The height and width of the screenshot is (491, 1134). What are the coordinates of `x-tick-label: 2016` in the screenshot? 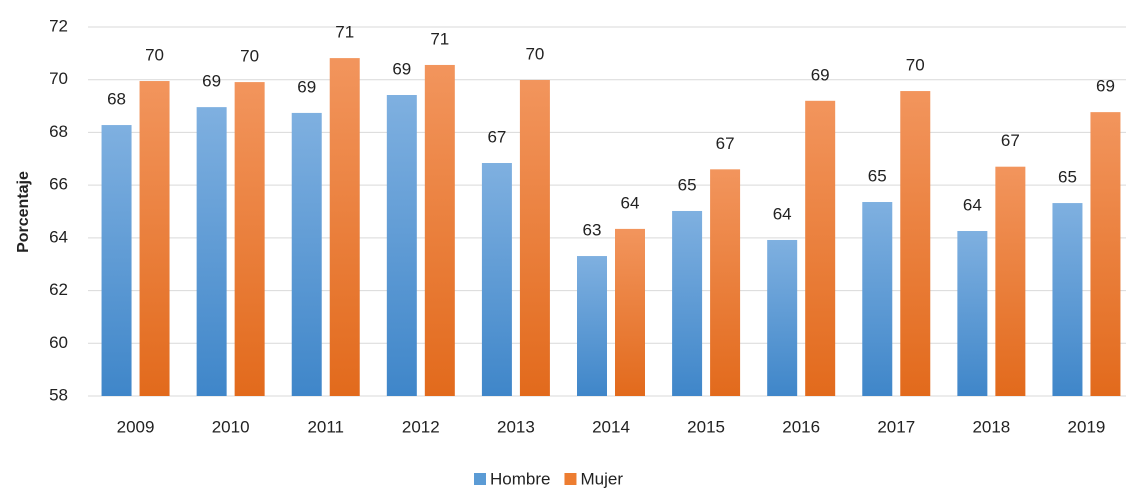 It's located at (801, 426).